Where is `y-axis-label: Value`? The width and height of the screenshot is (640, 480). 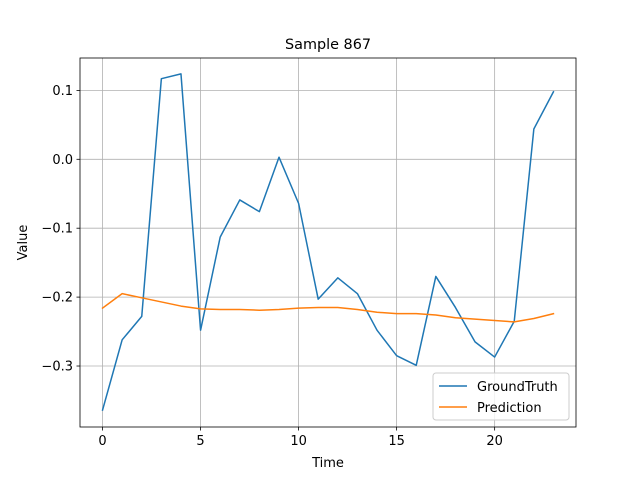 y-axis-label: Value is located at coordinates (23, 243).